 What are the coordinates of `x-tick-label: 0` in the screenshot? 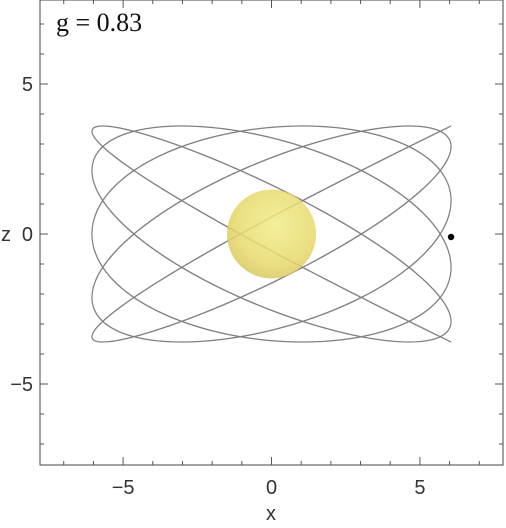 It's located at (271, 488).